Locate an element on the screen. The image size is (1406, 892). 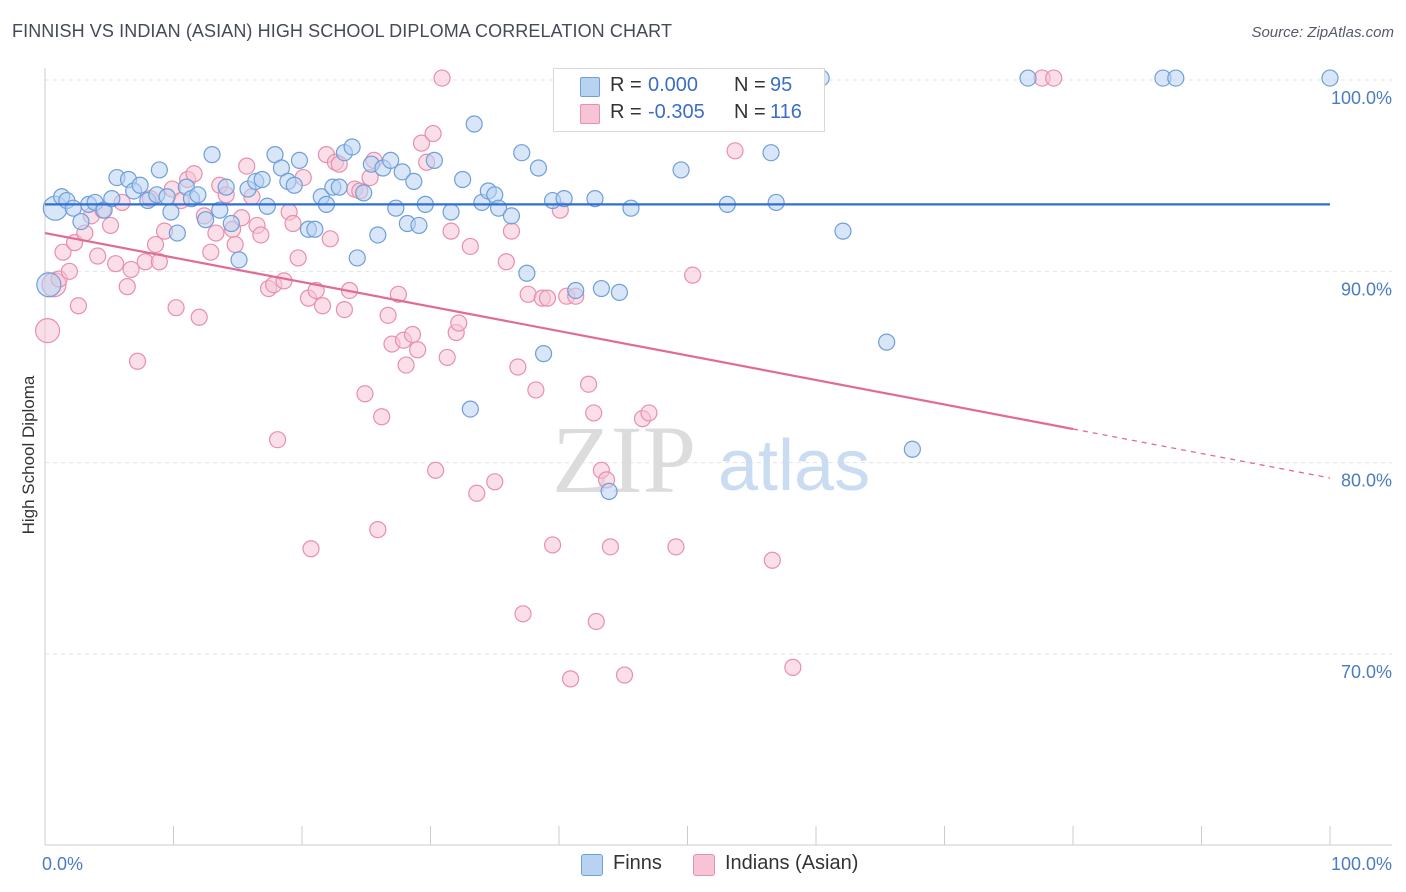
x-tick-label: 100.0% is located at coordinates (1361, 864).